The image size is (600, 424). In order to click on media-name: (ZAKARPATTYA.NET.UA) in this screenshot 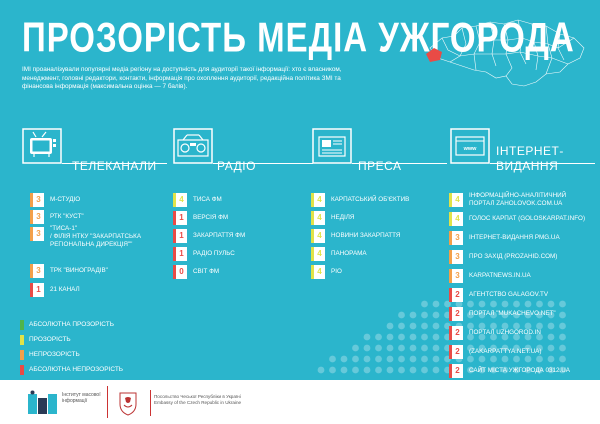, I will do `click(505, 351)`.